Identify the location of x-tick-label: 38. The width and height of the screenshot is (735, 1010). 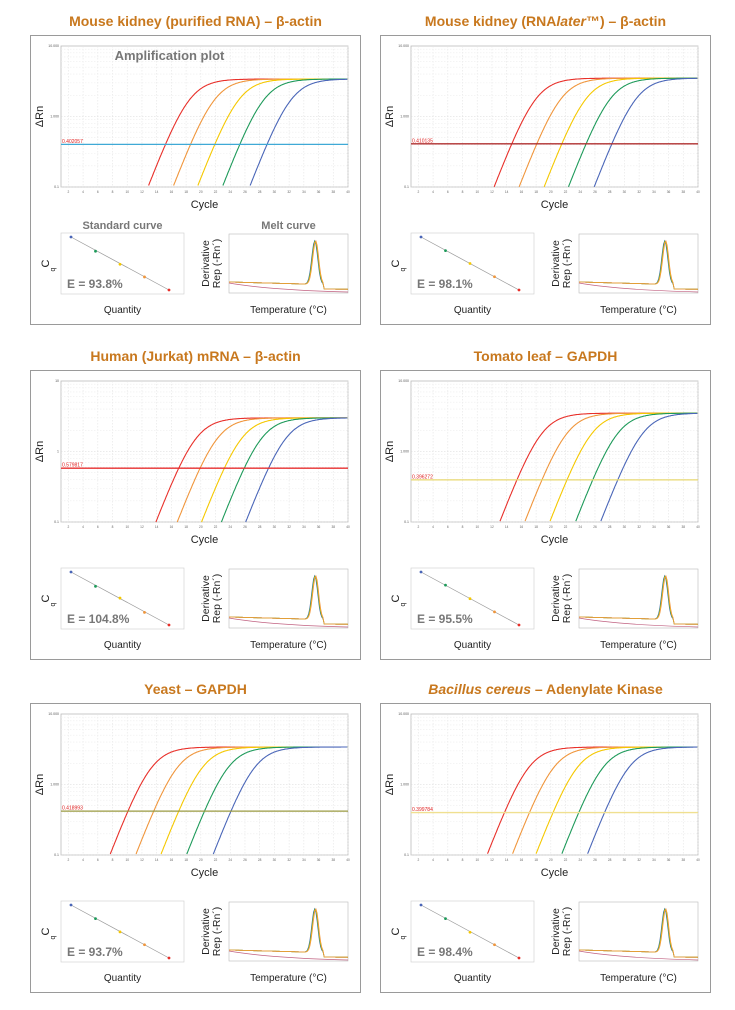
(684, 192).